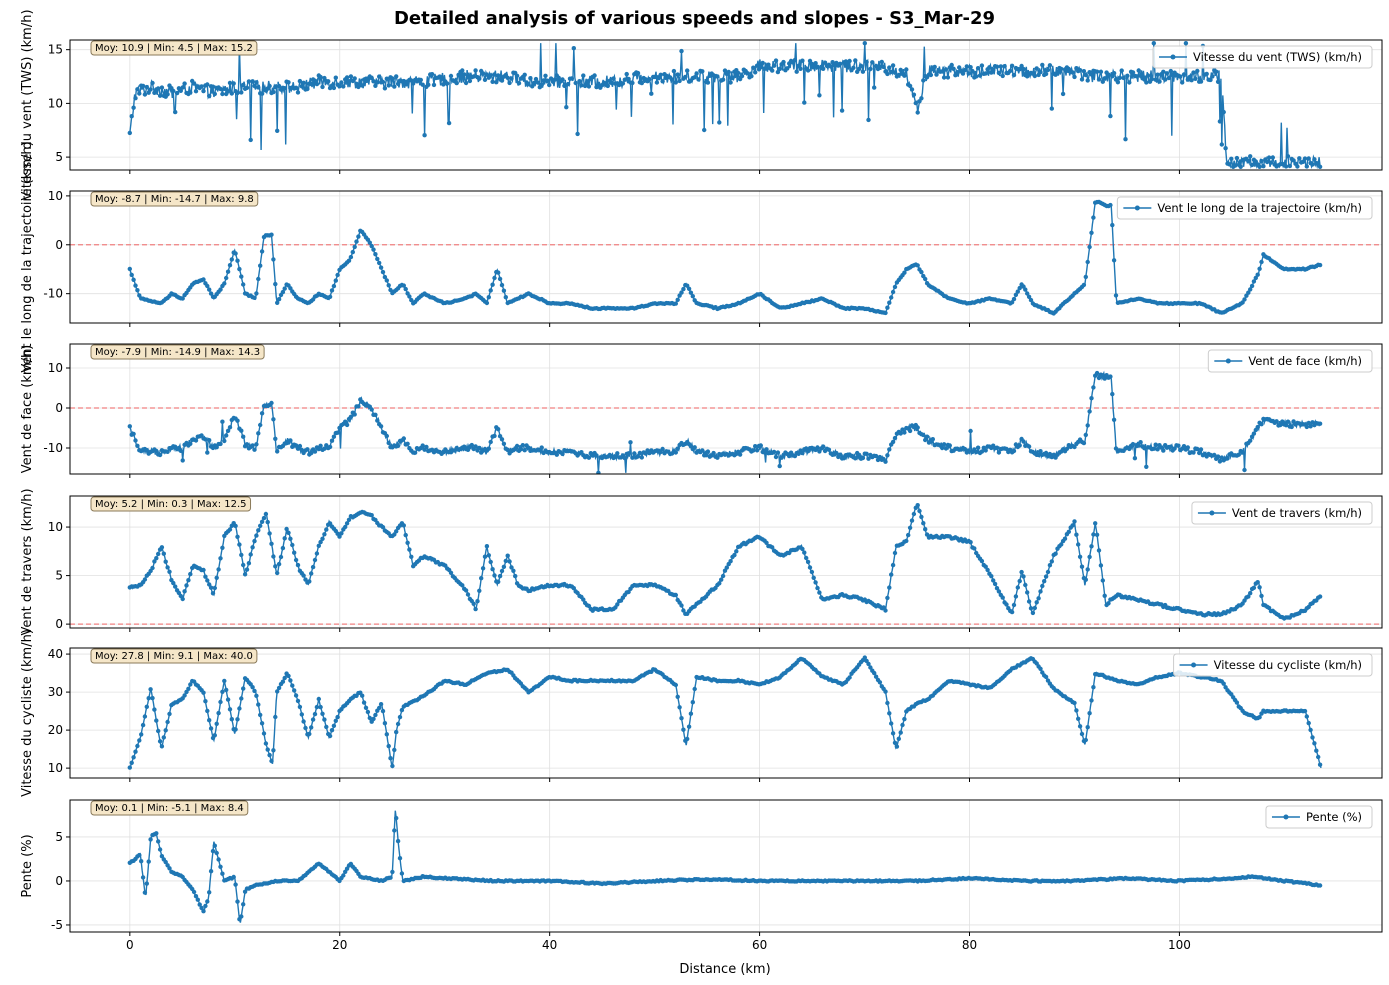 This screenshot has height=985, width=1389. What do you see at coordinates (55, 692) in the screenshot?
I see `y-tick-label: 30` at bounding box center [55, 692].